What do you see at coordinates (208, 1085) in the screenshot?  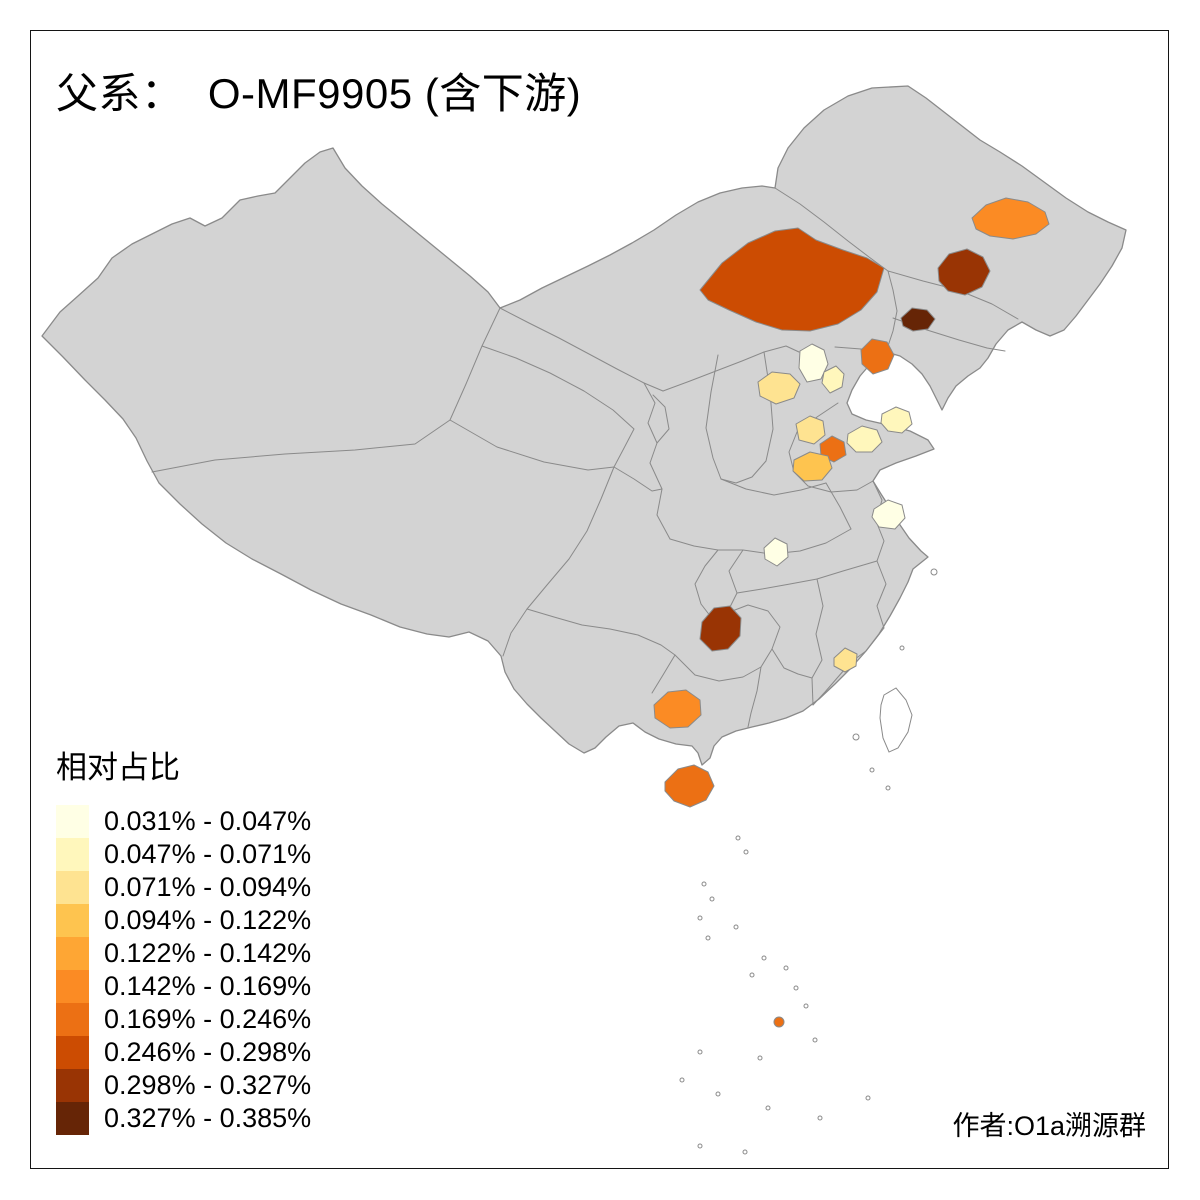 I see `legend-range-label: 0.298% - 0.327%` at bounding box center [208, 1085].